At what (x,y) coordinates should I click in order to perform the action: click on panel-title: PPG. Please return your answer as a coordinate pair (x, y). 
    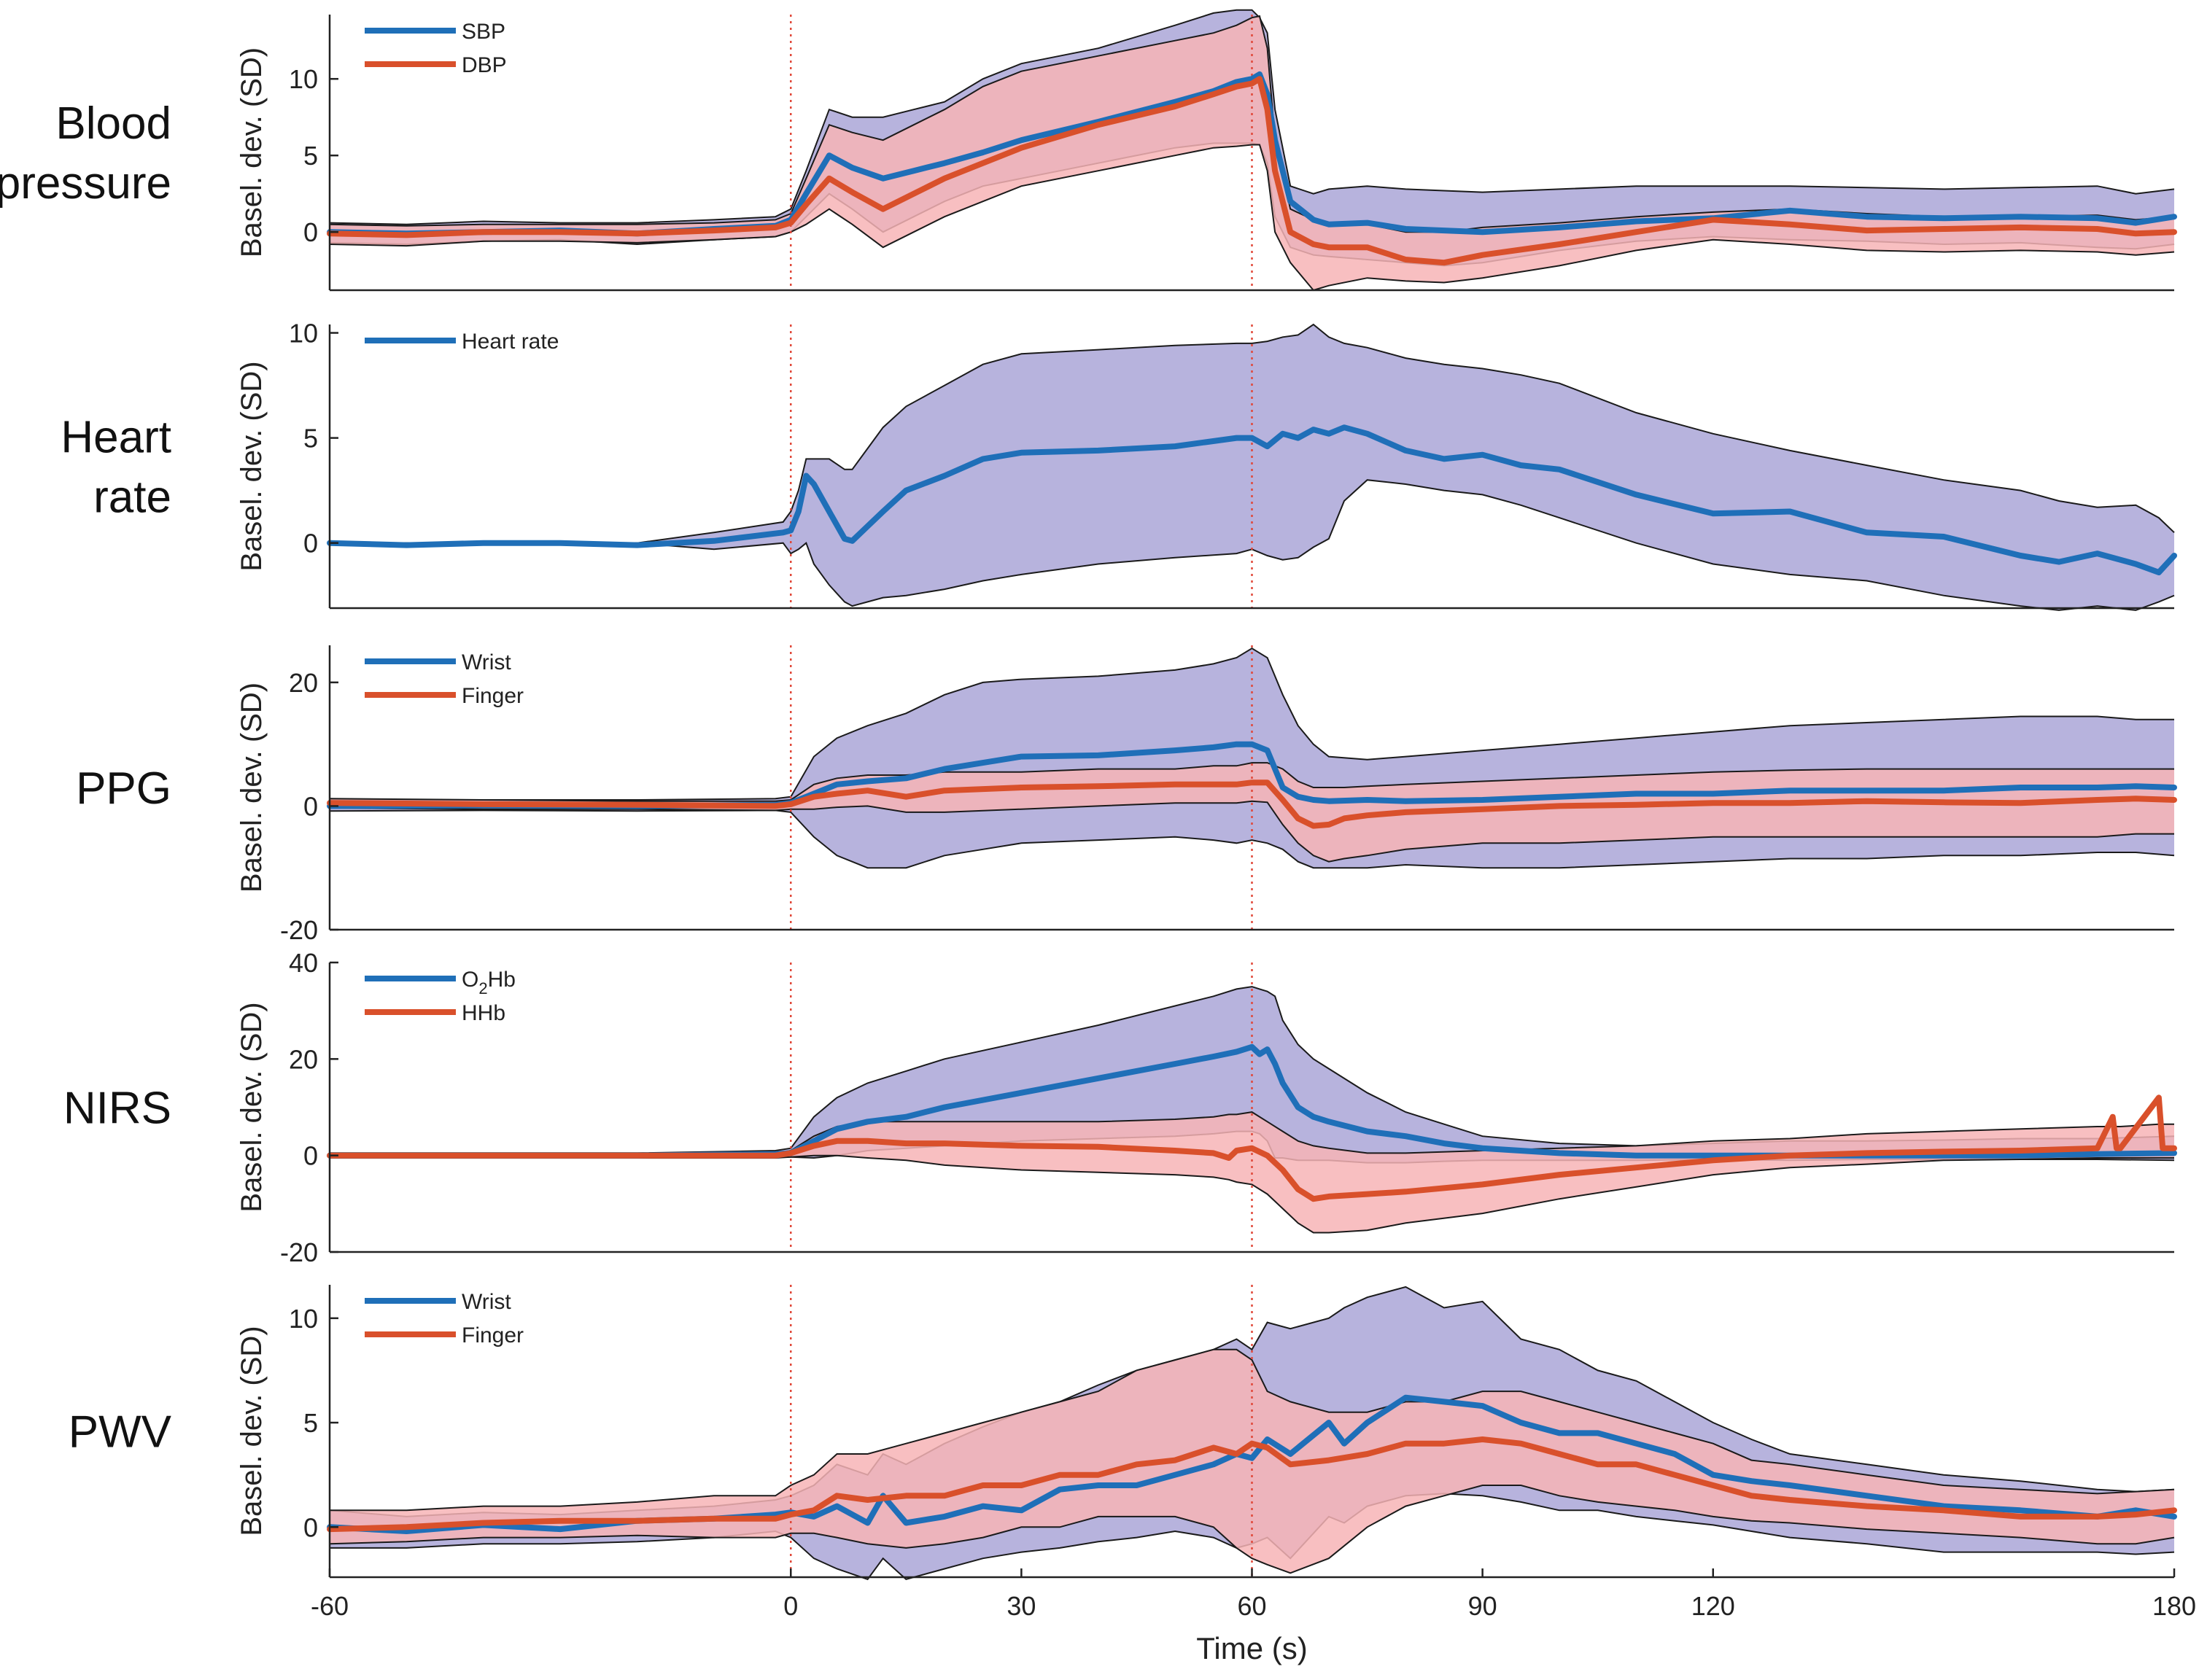
    Looking at the image, I should click on (123, 788).